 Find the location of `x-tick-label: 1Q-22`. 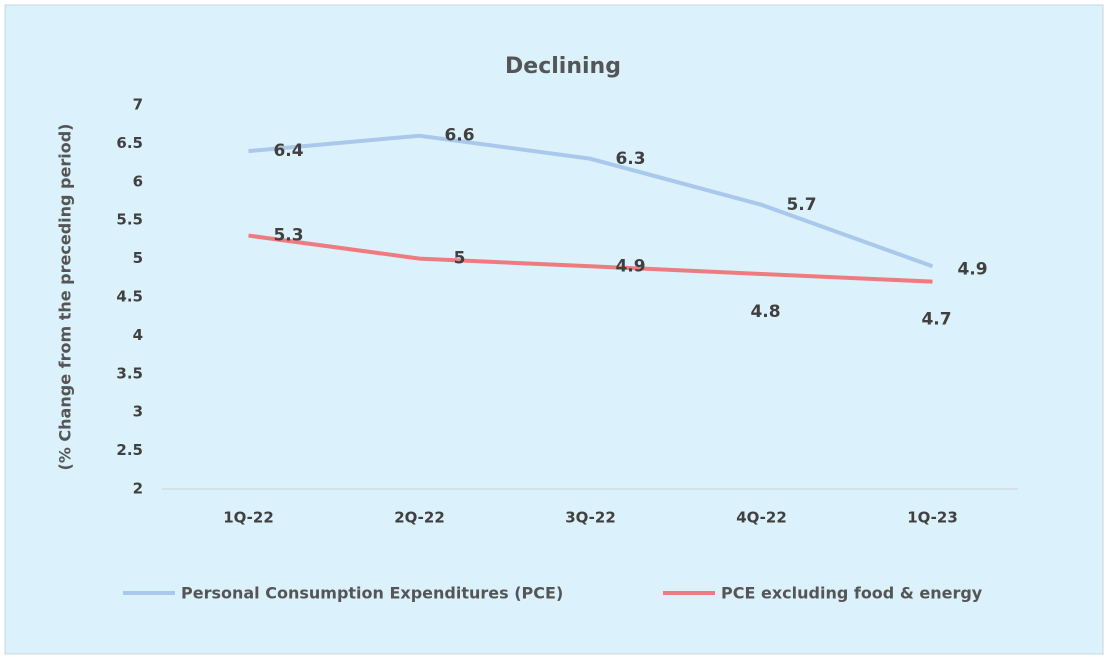

x-tick-label: 1Q-22 is located at coordinates (248, 518).